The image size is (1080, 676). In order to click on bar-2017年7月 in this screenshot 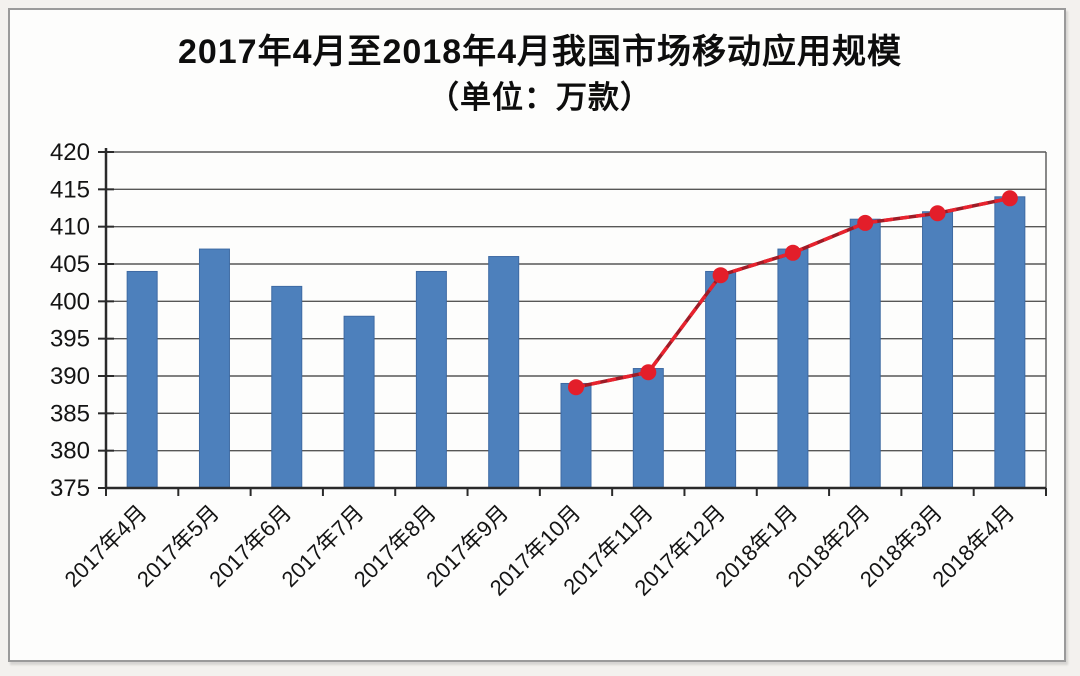, I will do `click(359, 402)`.